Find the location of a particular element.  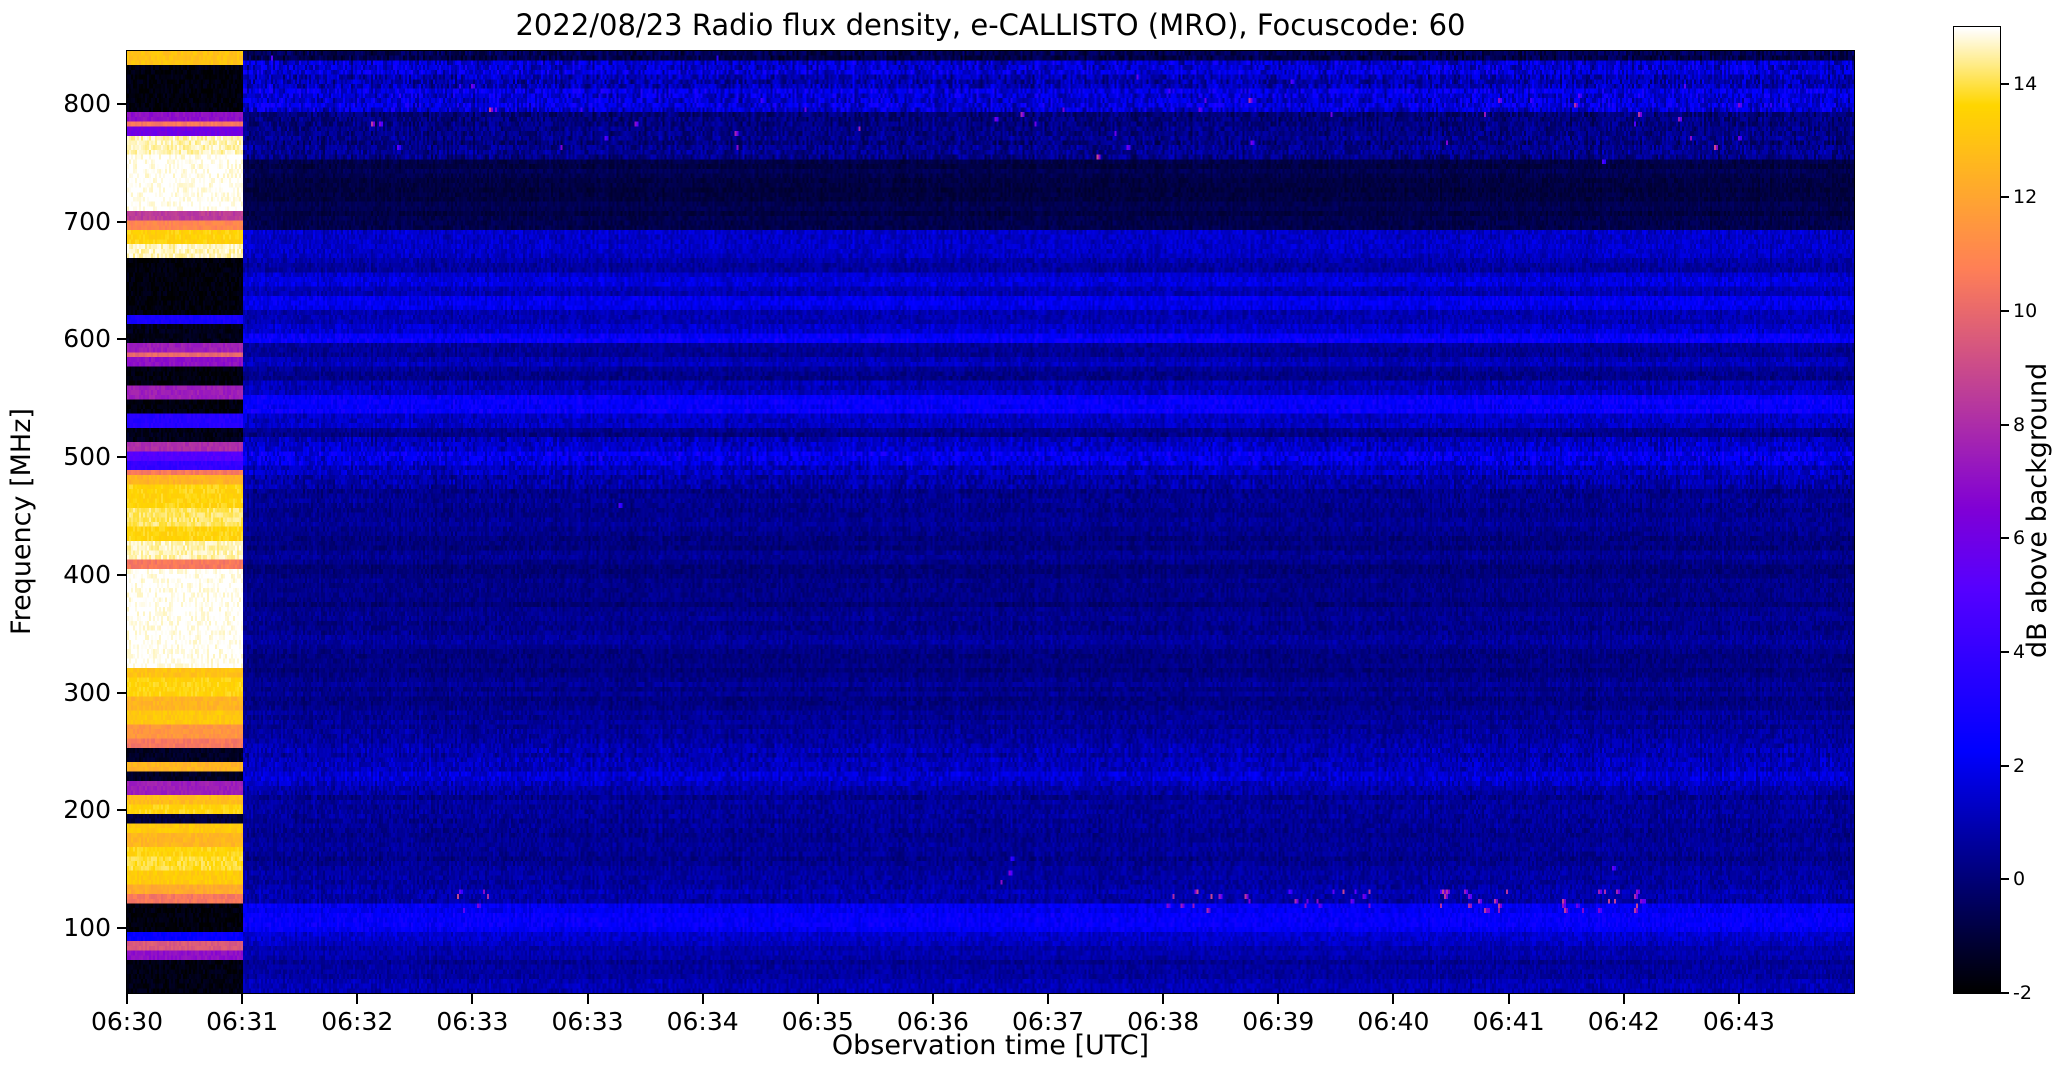

colorbar is located at coordinates (1977, 510).